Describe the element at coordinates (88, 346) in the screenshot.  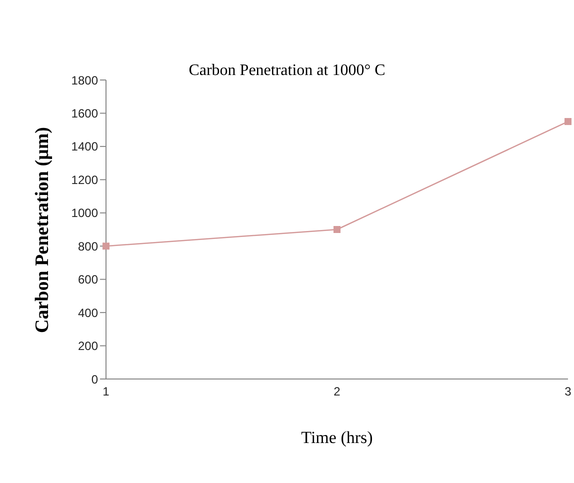
I see `y-tick-label: 200` at that location.